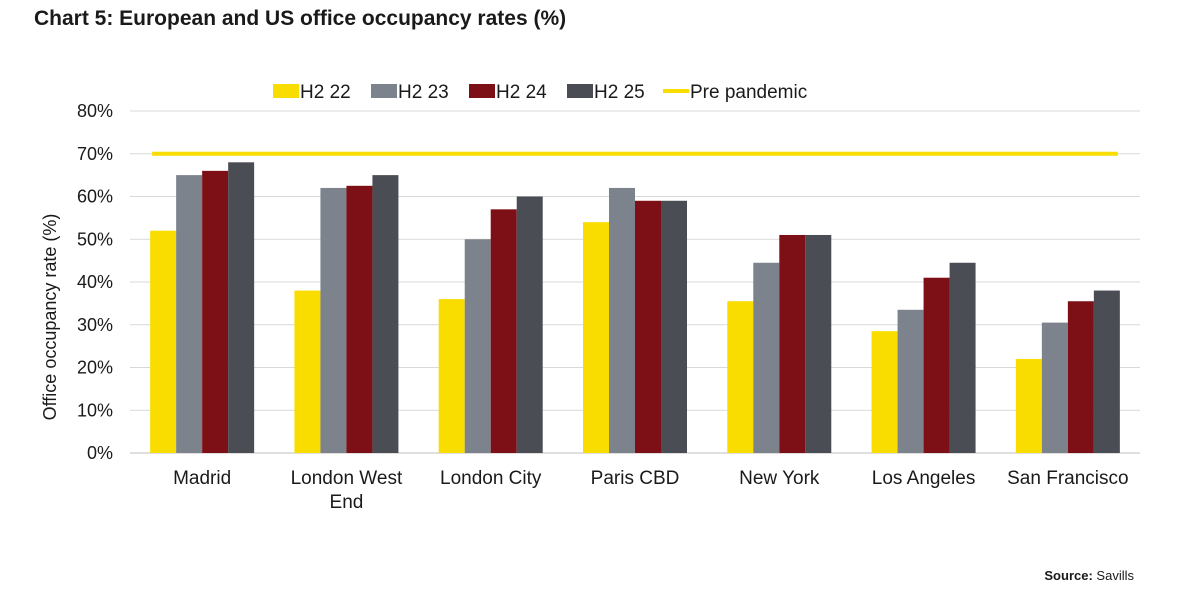  What do you see at coordinates (1067, 478) in the screenshot?
I see `x-tick-label: San Francisco` at bounding box center [1067, 478].